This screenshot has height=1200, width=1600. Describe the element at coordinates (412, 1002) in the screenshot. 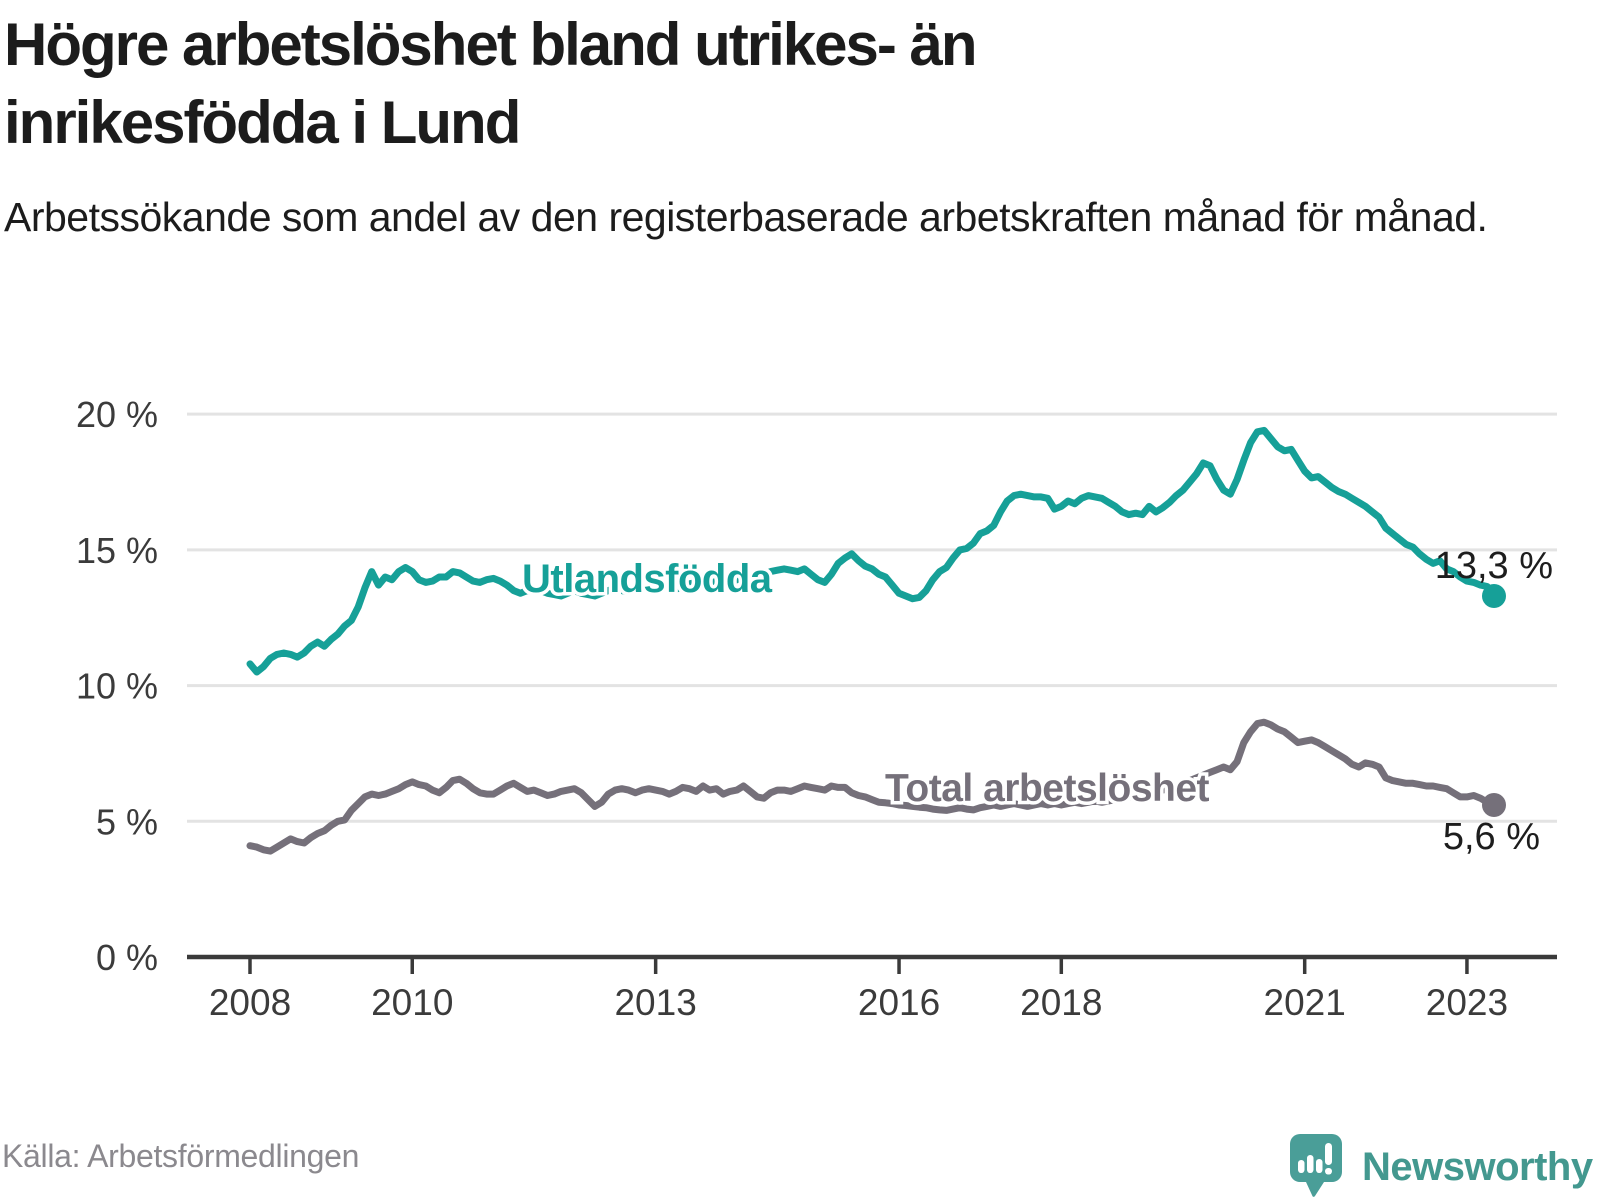

I see `x-tick-label-2010: 2010` at that location.